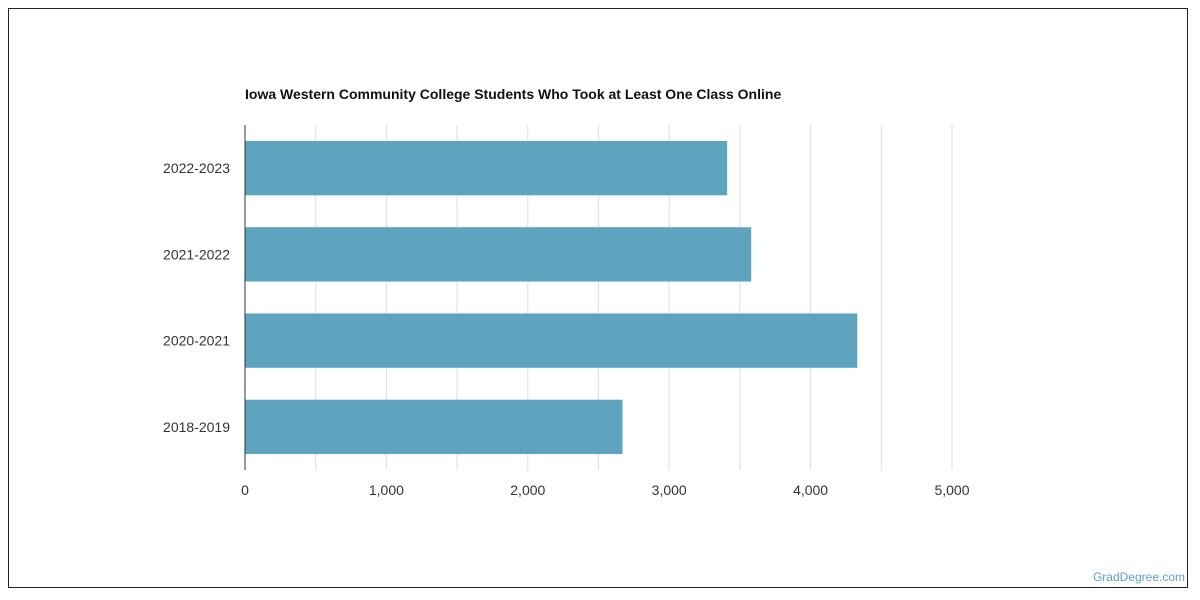 The width and height of the screenshot is (1200, 600). What do you see at coordinates (498, 254) in the screenshot?
I see `bar-2021-2022` at bounding box center [498, 254].